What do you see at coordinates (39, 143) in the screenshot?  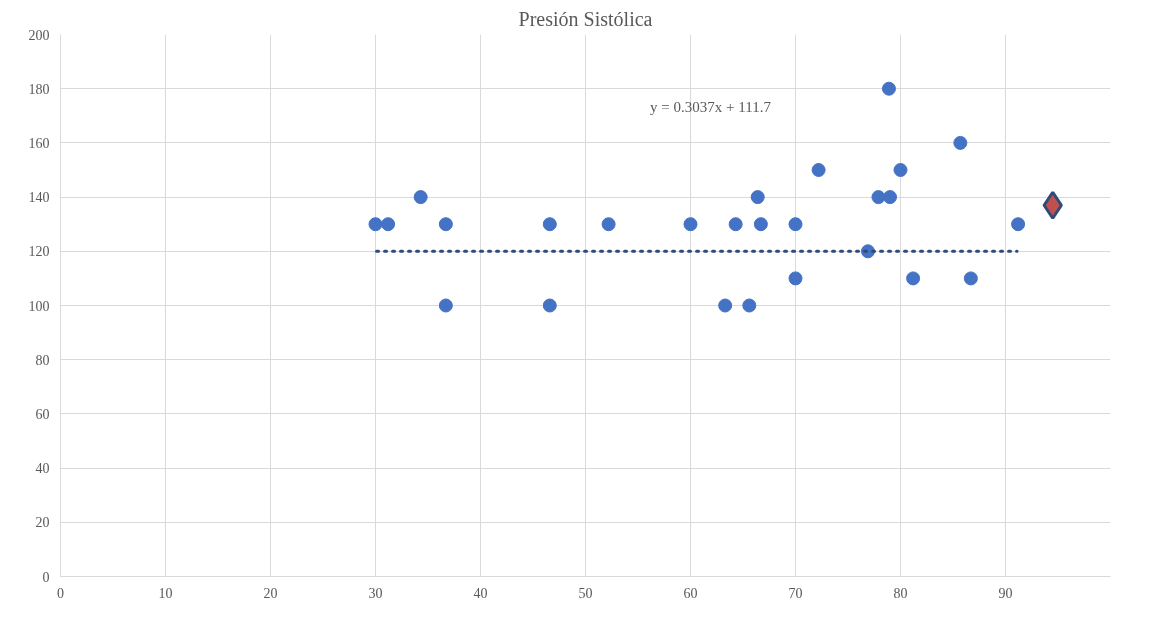 I see `y-tick-label: 160` at bounding box center [39, 143].